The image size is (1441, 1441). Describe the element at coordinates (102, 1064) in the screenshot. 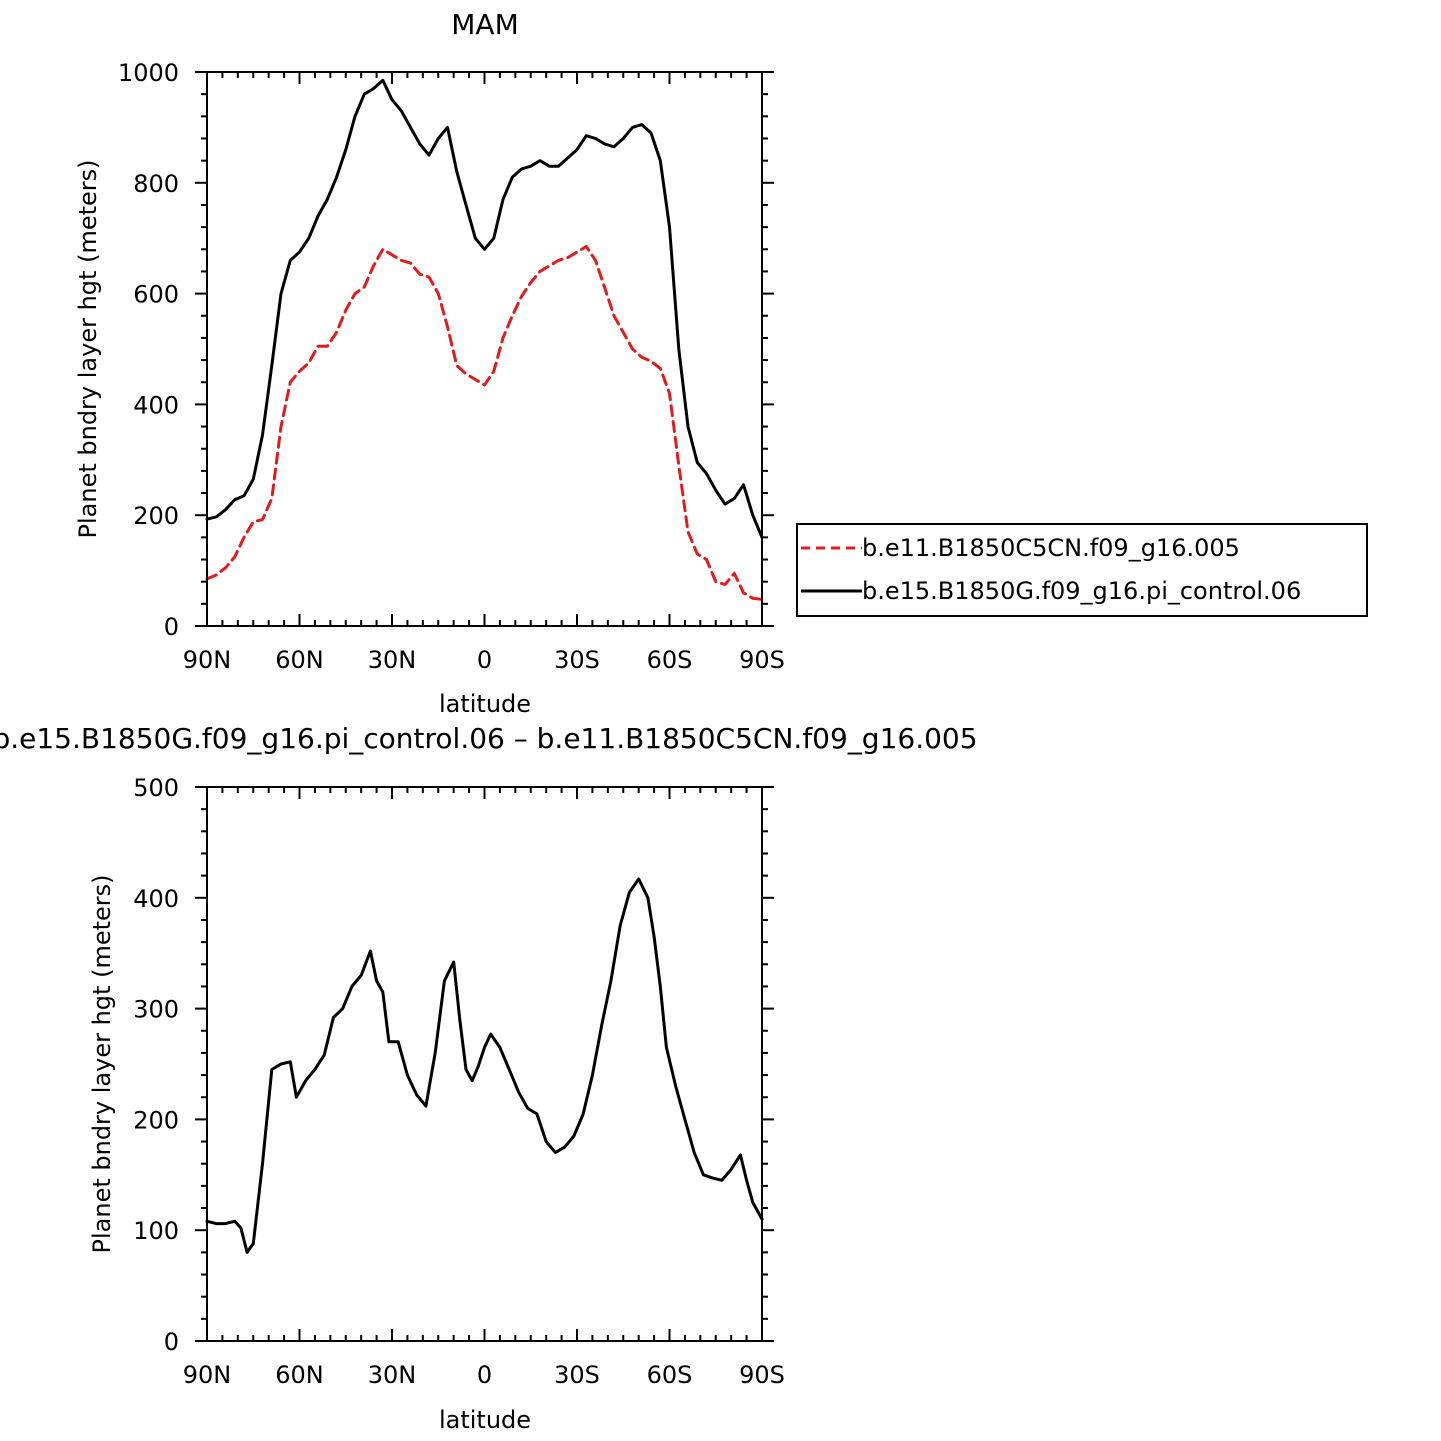

I see `bottom-chart-y-axis-title: Planet bndry layer hgt (meters)` at that location.